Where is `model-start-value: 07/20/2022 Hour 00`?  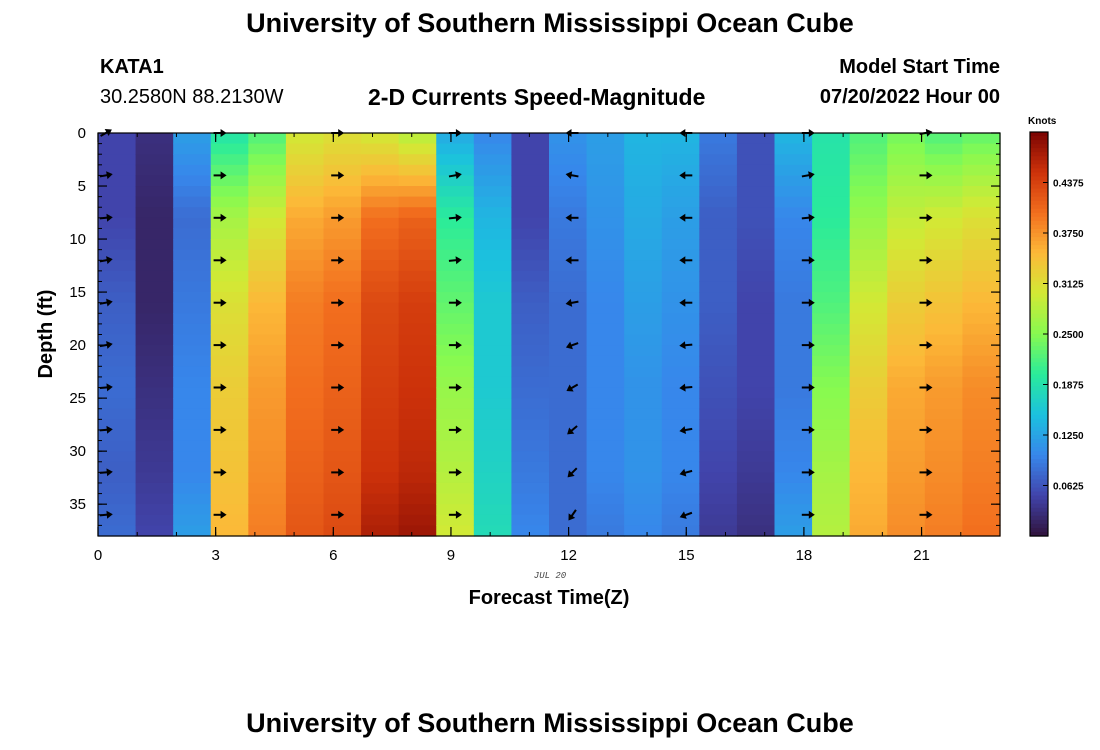 model-start-value: 07/20/2022 Hour 00 is located at coordinates (909, 97).